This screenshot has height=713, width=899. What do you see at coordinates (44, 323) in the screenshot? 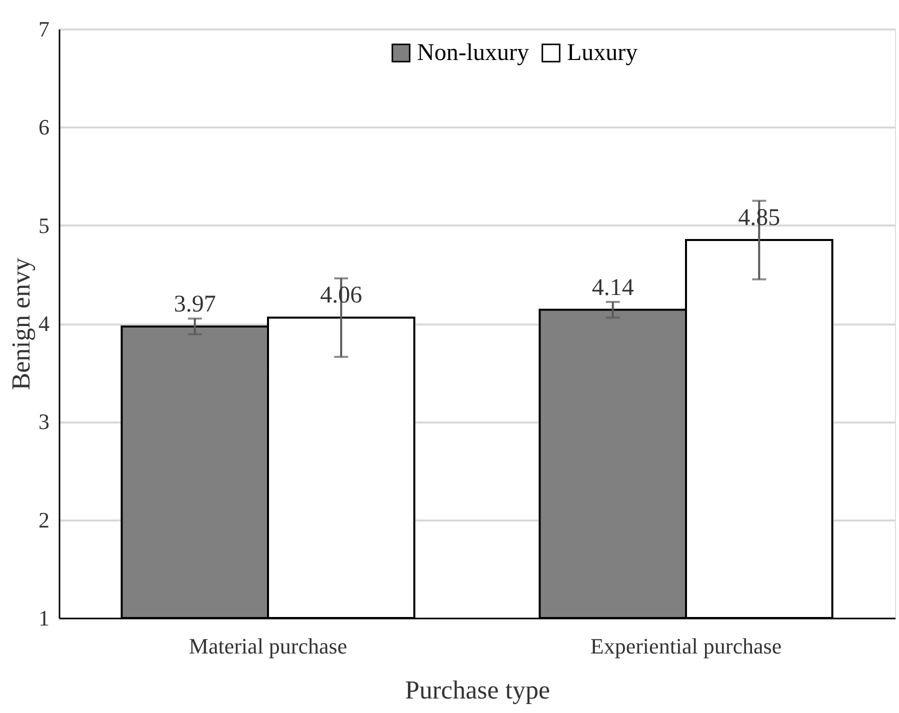
I see `y-tick-label: 4` at bounding box center [44, 323].